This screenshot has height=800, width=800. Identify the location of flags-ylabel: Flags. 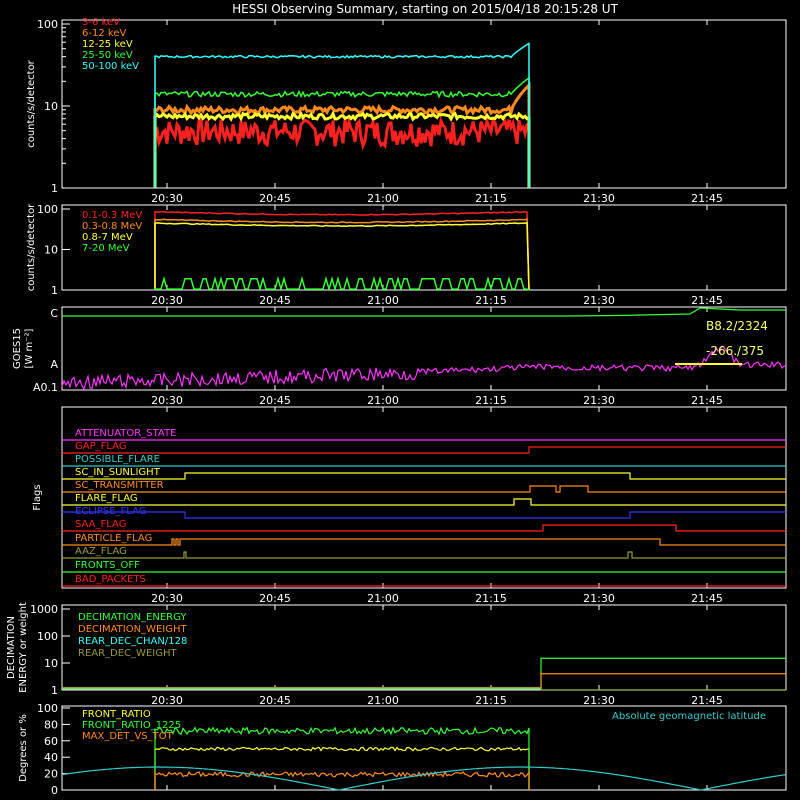
(37, 497).